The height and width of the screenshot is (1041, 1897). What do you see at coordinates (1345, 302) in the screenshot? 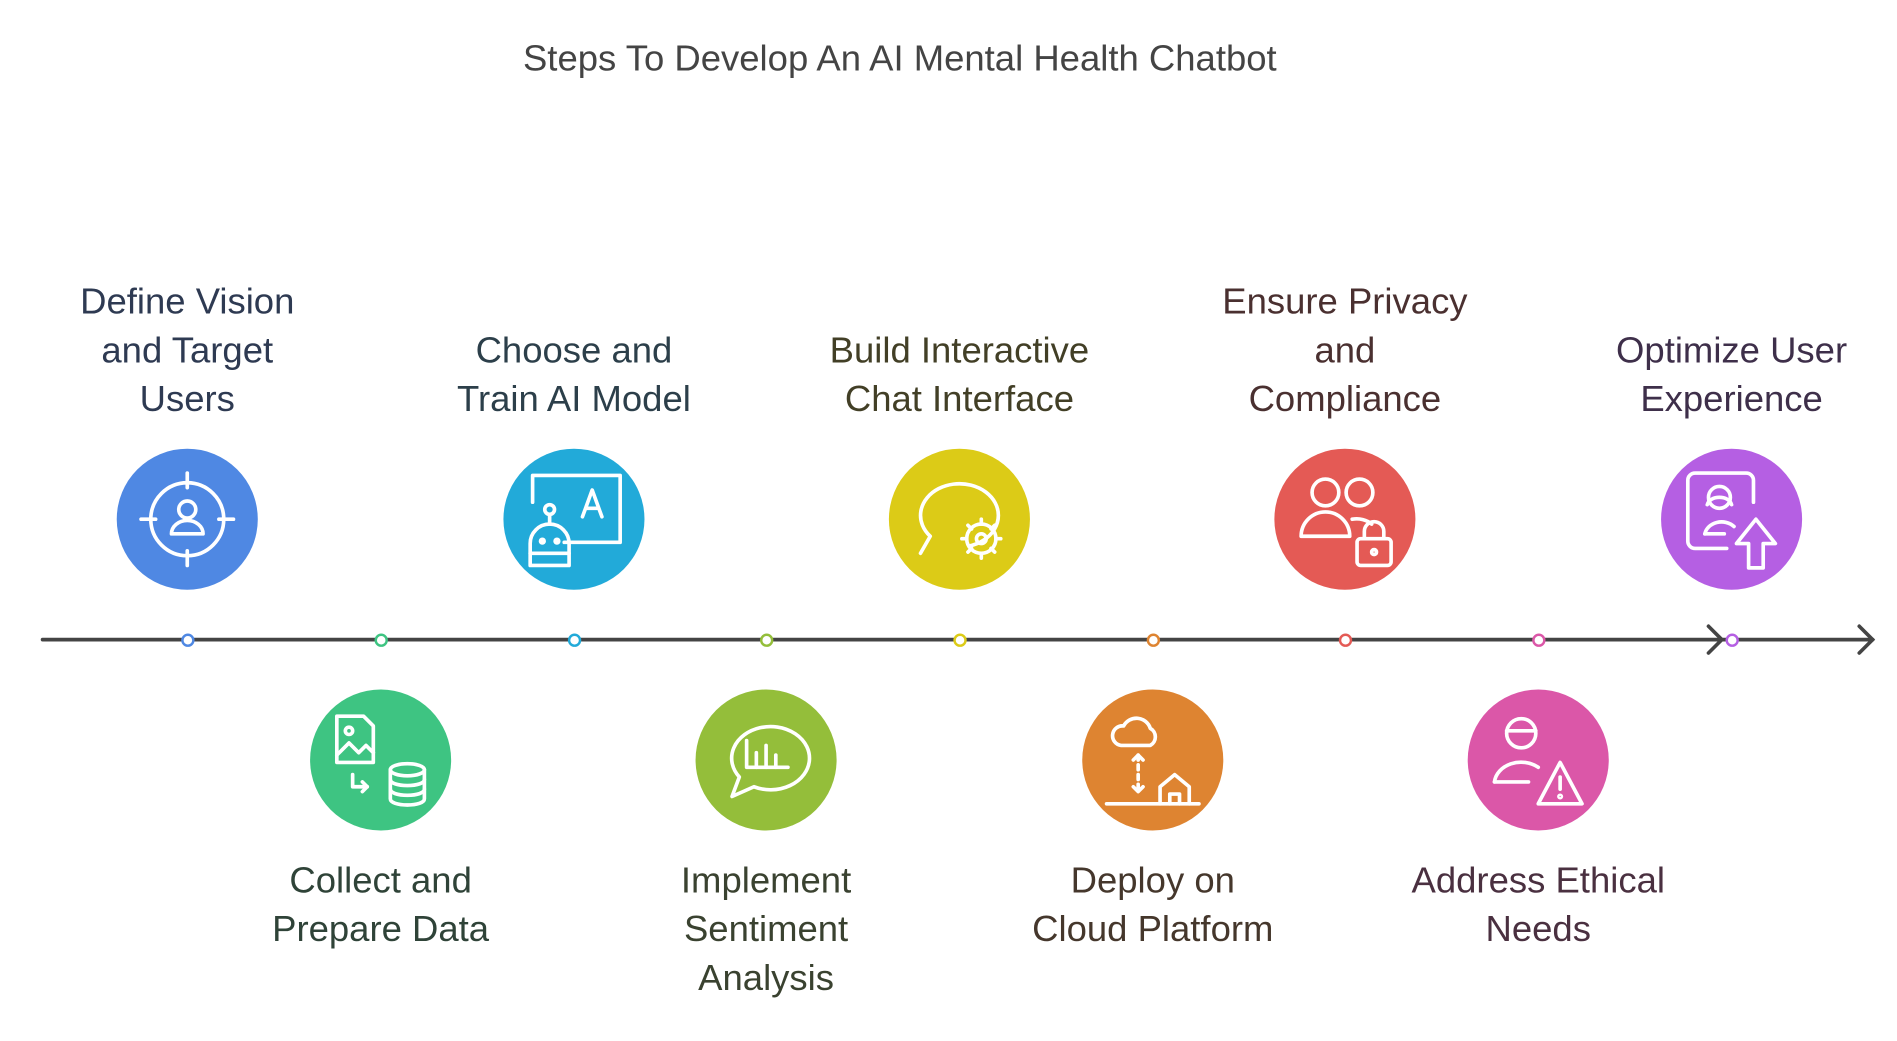
I see `step-label-line: Ensure Privacy` at bounding box center [1345, 302].